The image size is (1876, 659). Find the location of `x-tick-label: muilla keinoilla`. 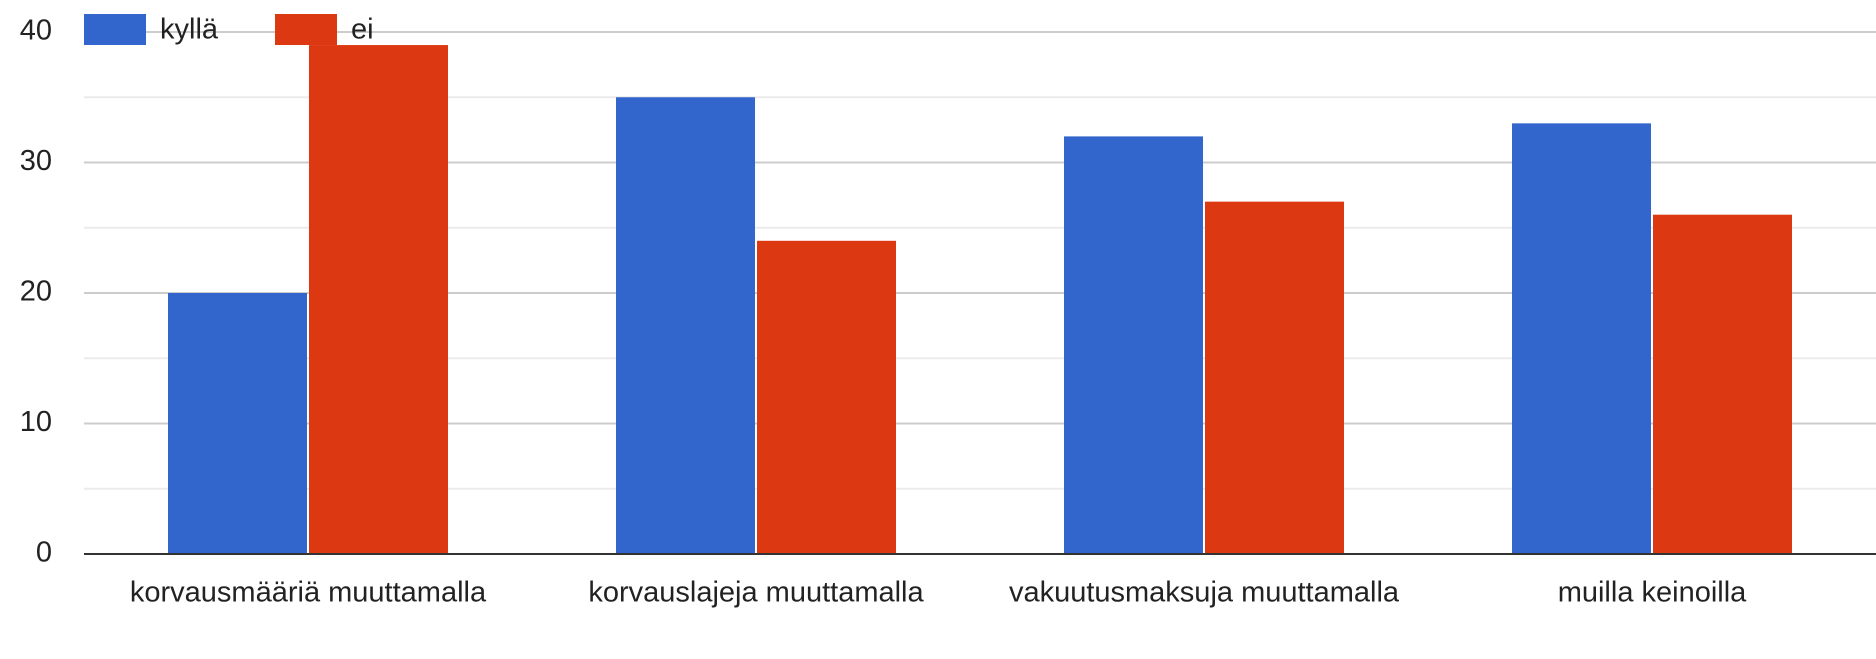

x-tick-label: muilla keinoilla is located at coordinates (1652, 593).